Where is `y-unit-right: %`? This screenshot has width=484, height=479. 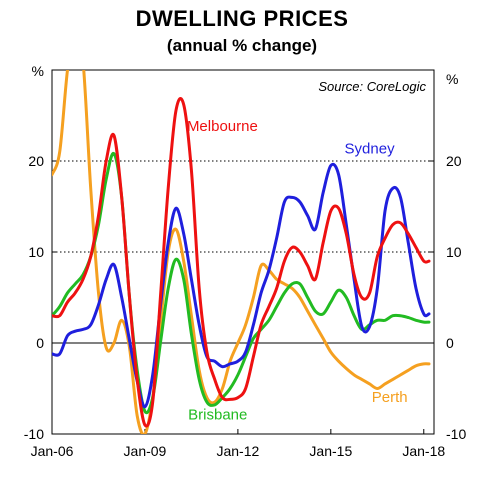
y-unit-right: % is located at coordinates (452, 79).